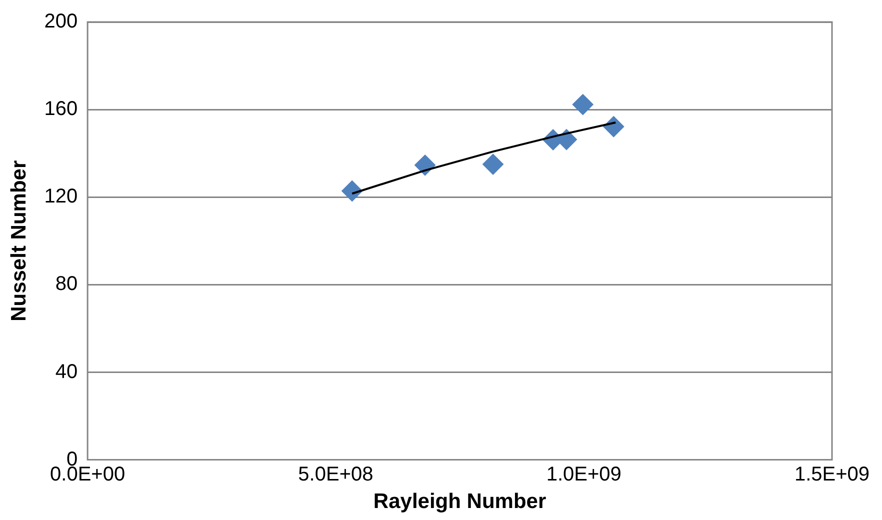  What do you see at coordinates (66, 371) in the screenshot?
I see `y-tick-label: 40` at bounding box center [66, 371].